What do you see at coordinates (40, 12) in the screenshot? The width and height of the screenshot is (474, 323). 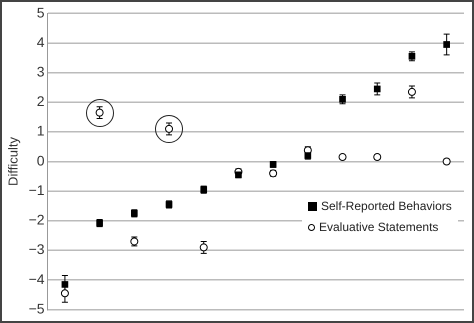 I see `y-tick-label: 5` at bounding box center [40, 12].